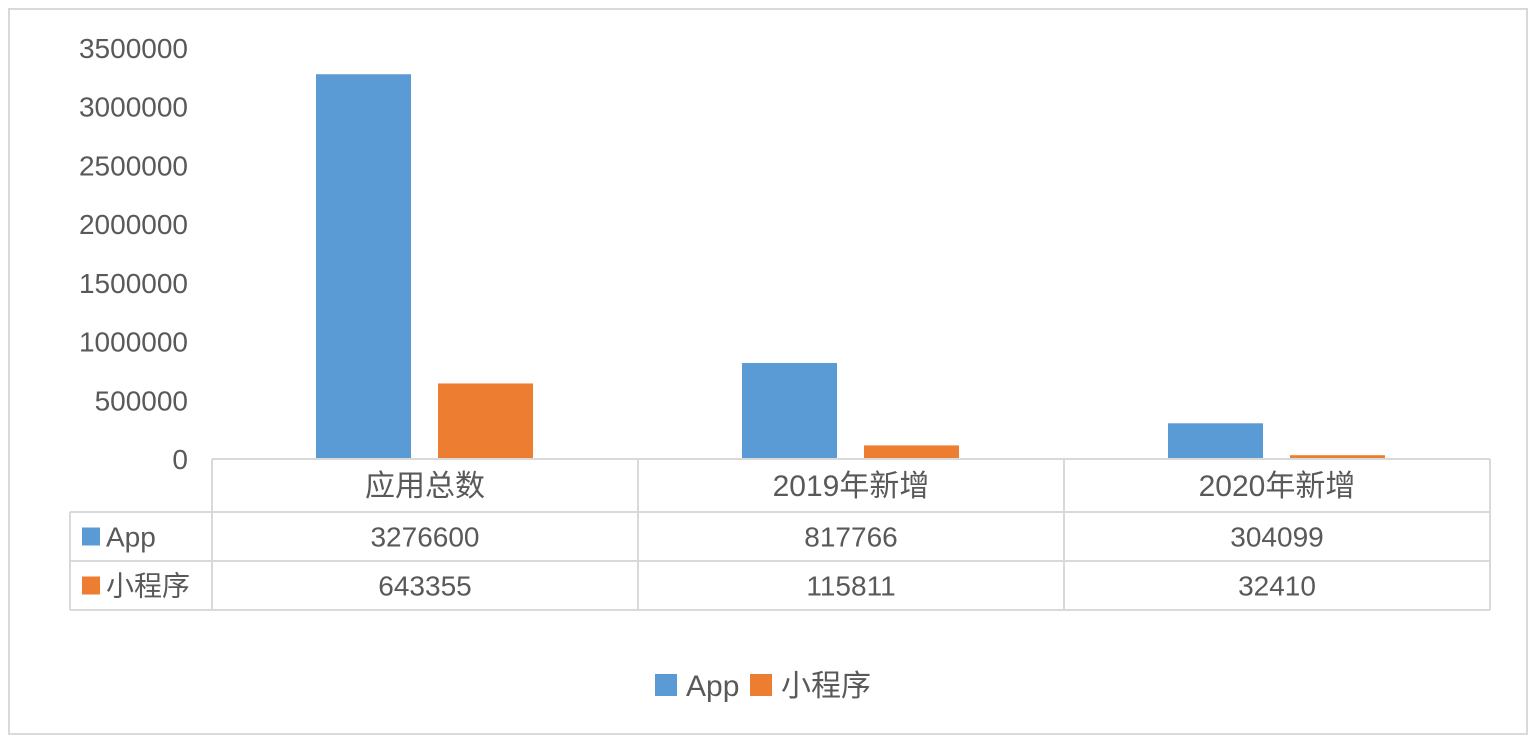 The image size is (1536, 743). I want to click on y-tick-label: 3500000, so click(133, 48).